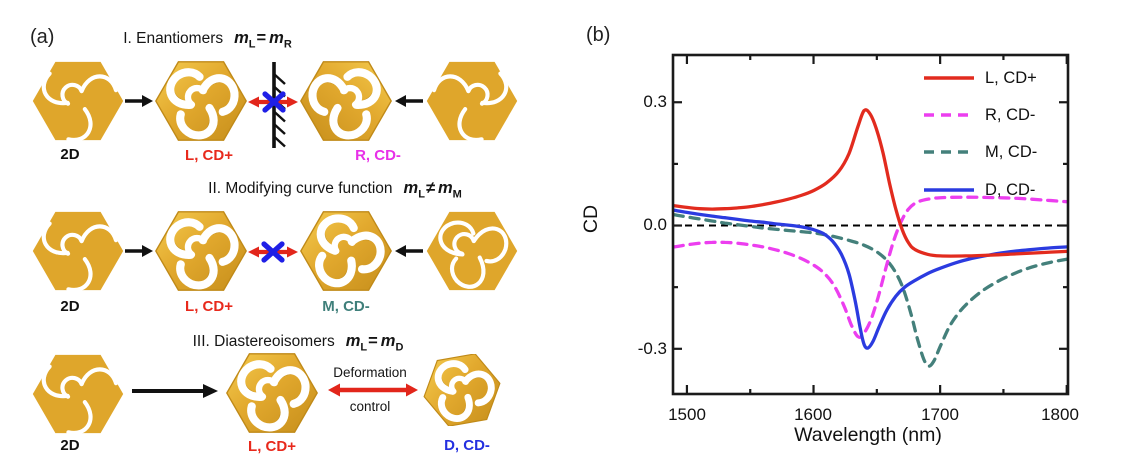 The image size is (1135, 473). I want to click on hexagon-3d-L-row2, so click(201, 251).